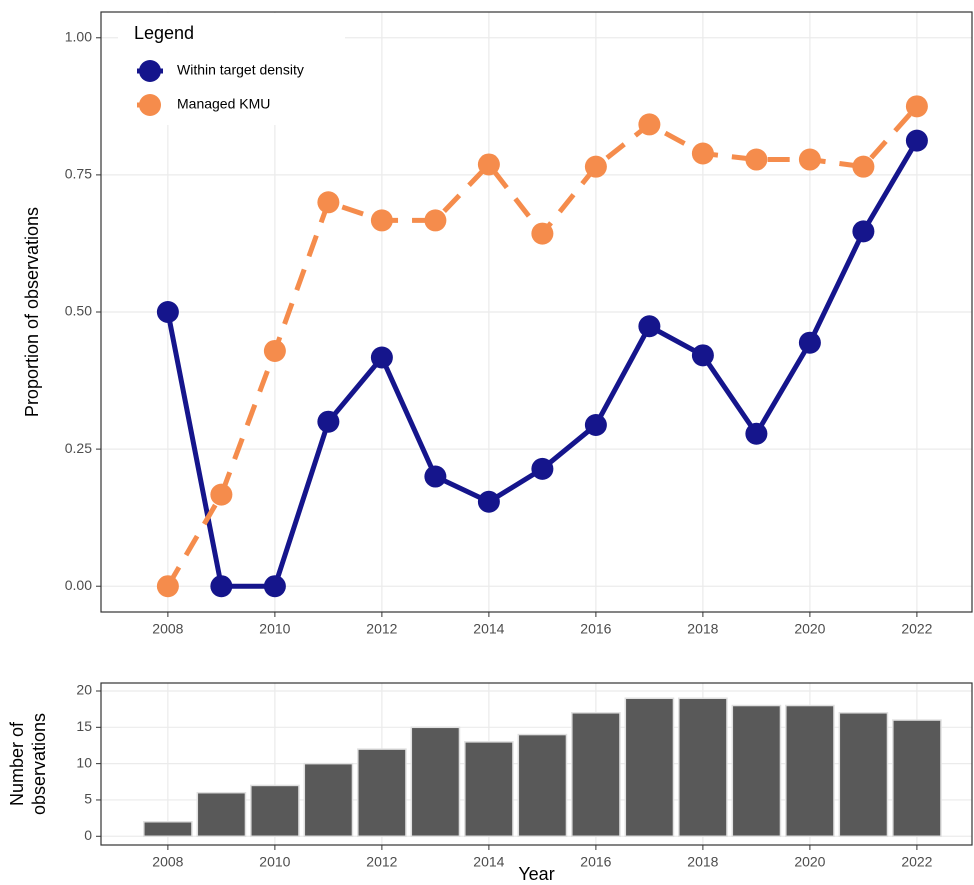 The width and height of the screenshot is (974, 885). What do you see at coordinates (536, 874) in the screenshot?
I see `x-axis-label: Year` at bounding box center [536, 874].